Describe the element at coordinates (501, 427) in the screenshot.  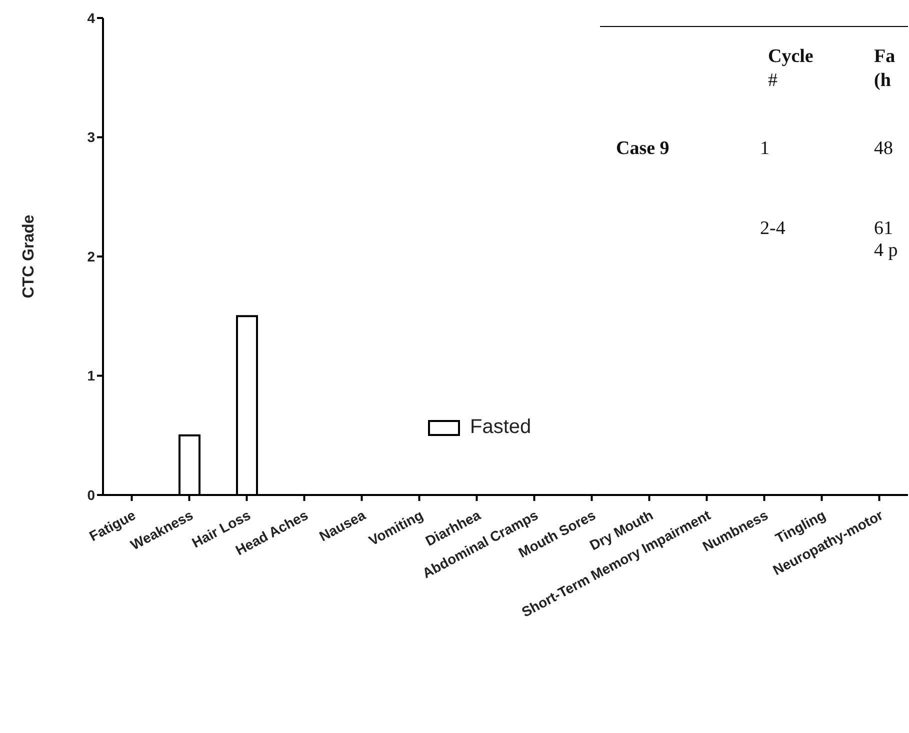
I see `legend-label: Fasted` at that location.